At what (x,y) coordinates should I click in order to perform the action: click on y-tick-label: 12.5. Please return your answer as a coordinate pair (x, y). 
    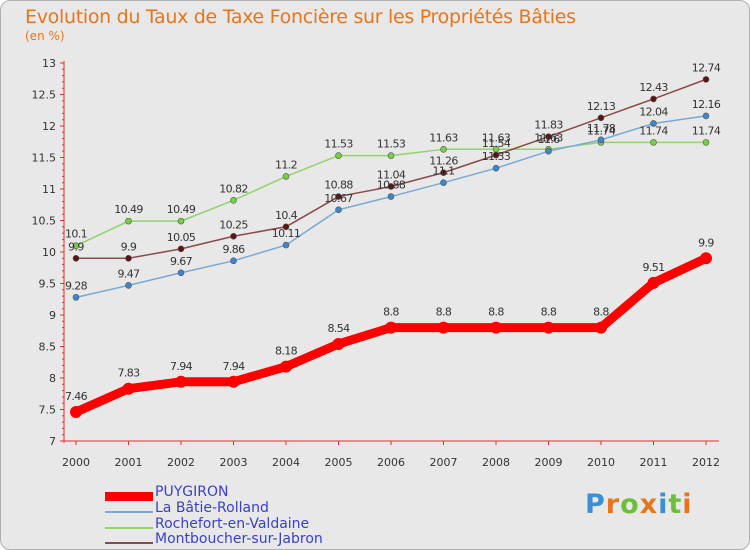
    Looking at the image, I should click on (44, 95).